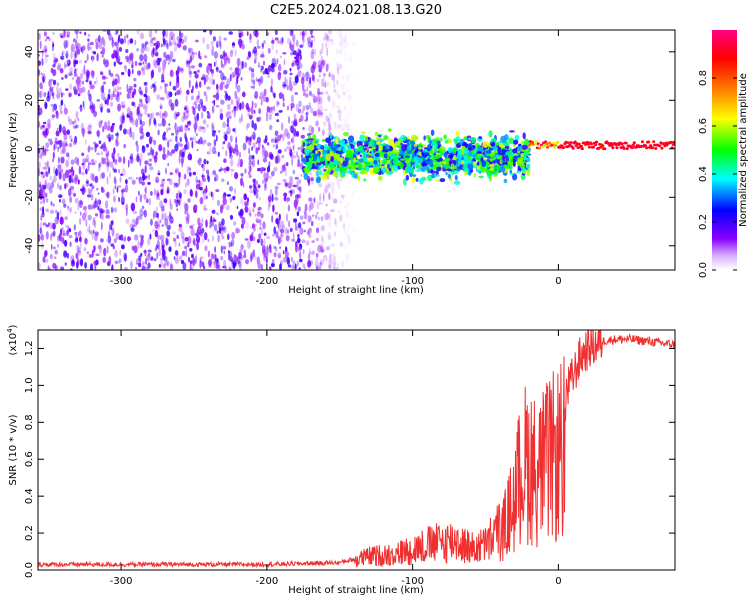 The image size is (750, 600). Describe the element at coordinates (29, 459) in the screenshot. I see `y-tick-label: 0.6` at that location.